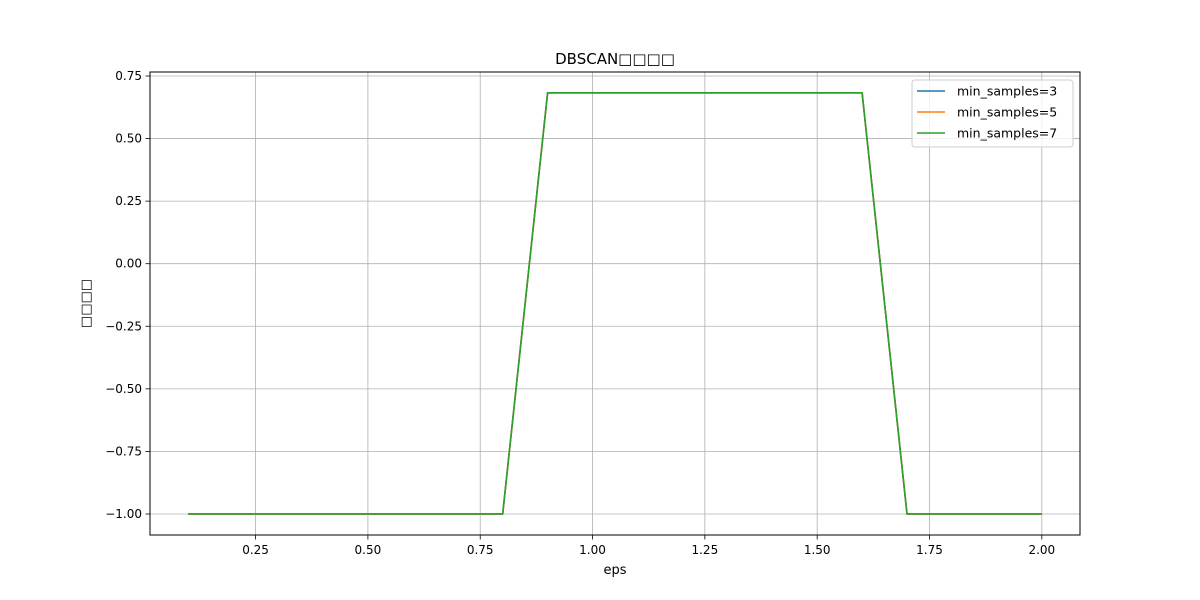  What do you see at coordinates (128, 201) in the screenshot?
I see `y-tick-label: 0.25` at bounding box center [128, 201].